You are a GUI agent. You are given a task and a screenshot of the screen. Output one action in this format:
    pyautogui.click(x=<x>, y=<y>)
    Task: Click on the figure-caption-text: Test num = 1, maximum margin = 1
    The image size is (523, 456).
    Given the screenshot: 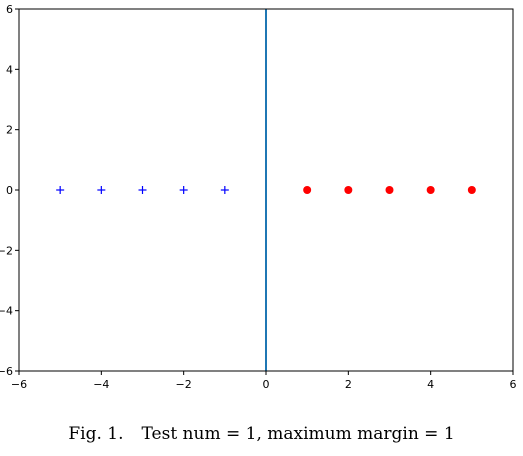 What is the action you would take?
    pyautogui.click(x=298, y=434)
    